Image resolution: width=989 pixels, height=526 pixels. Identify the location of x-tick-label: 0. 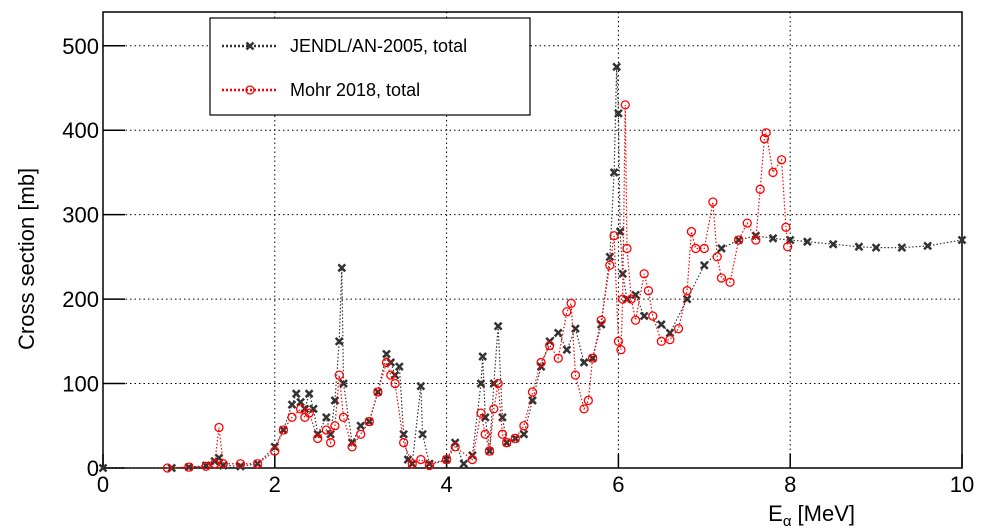
(103, 484).